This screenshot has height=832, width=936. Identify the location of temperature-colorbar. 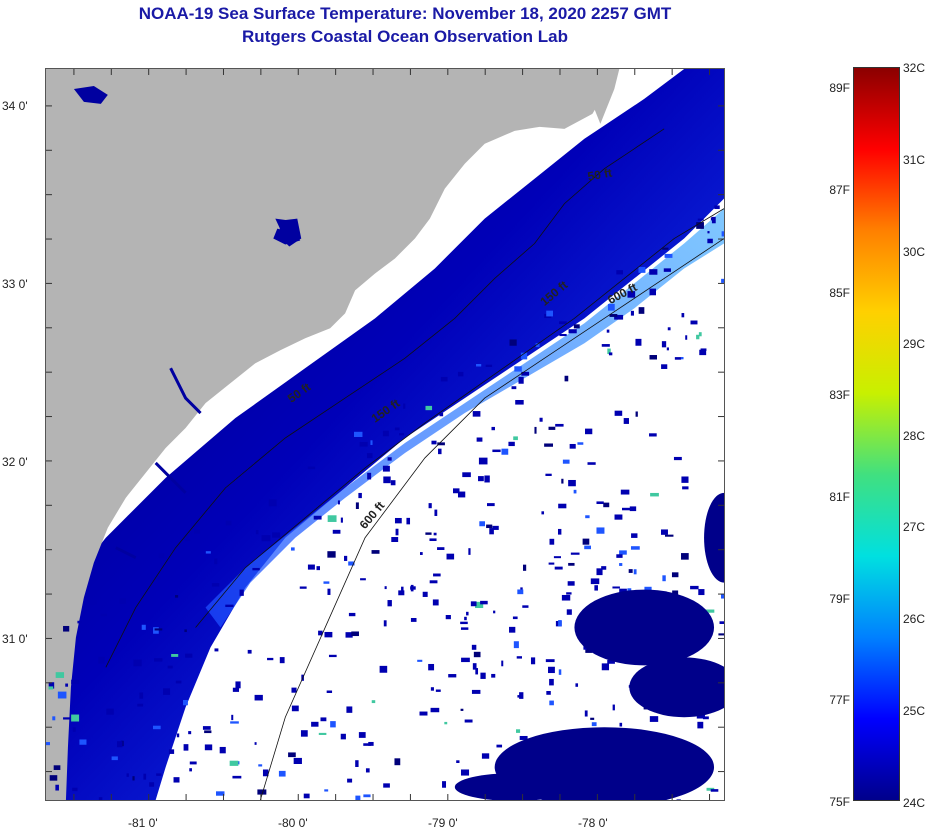
(876, 434).